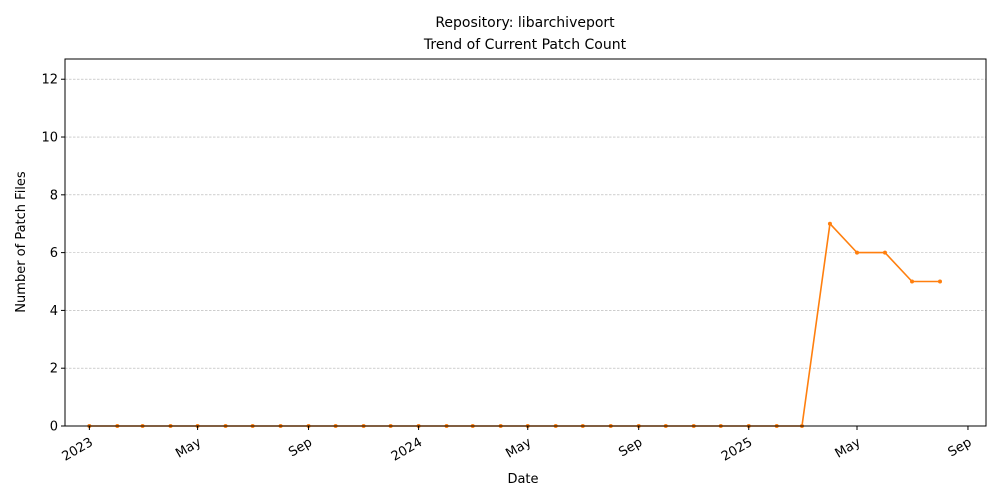 This screenshot has height=504, width=1000. Describe the element at coordinates (525, 45) in the screenshot. I see `chart-subtitle: Trend of Current Patch Count` at that location.